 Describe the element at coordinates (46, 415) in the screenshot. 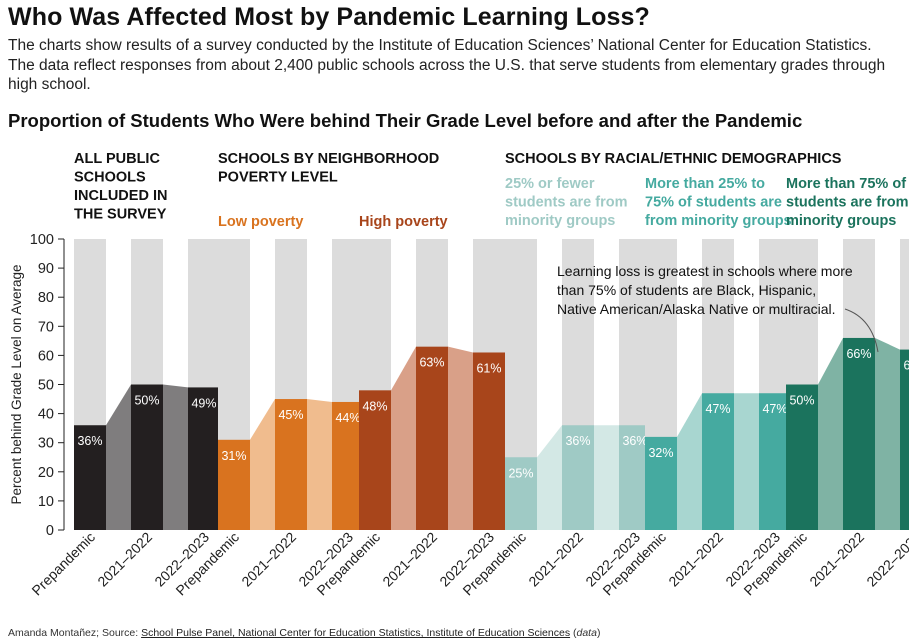

I see `y-tick-label: 40` at that location.